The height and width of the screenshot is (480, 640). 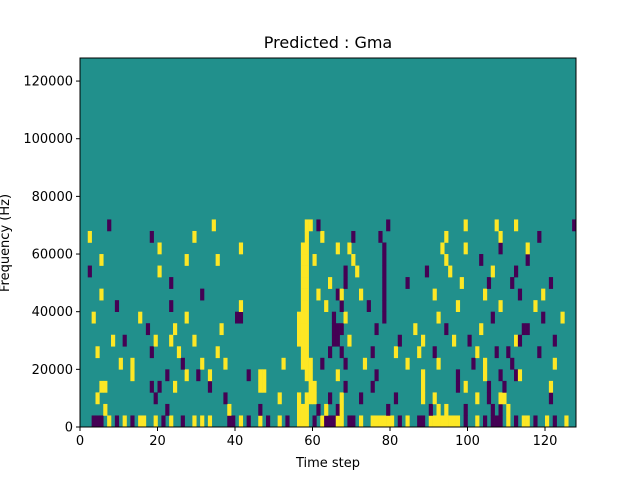 What do you see at coordinates (69, 428) in the screenshot?
I see `y-tick-label: 0` at bounding box center [69, 428].